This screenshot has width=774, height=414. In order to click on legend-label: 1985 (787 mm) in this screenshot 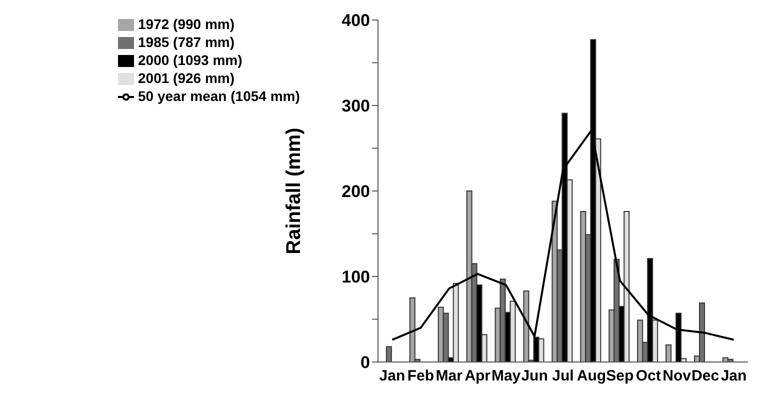, I will do `click(186, 42)`.